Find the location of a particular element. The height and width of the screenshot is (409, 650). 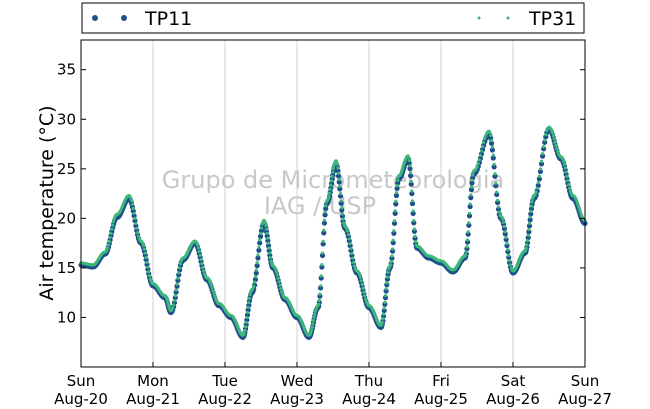

y-tick-label: 10 is located at coordinates (66, 317).